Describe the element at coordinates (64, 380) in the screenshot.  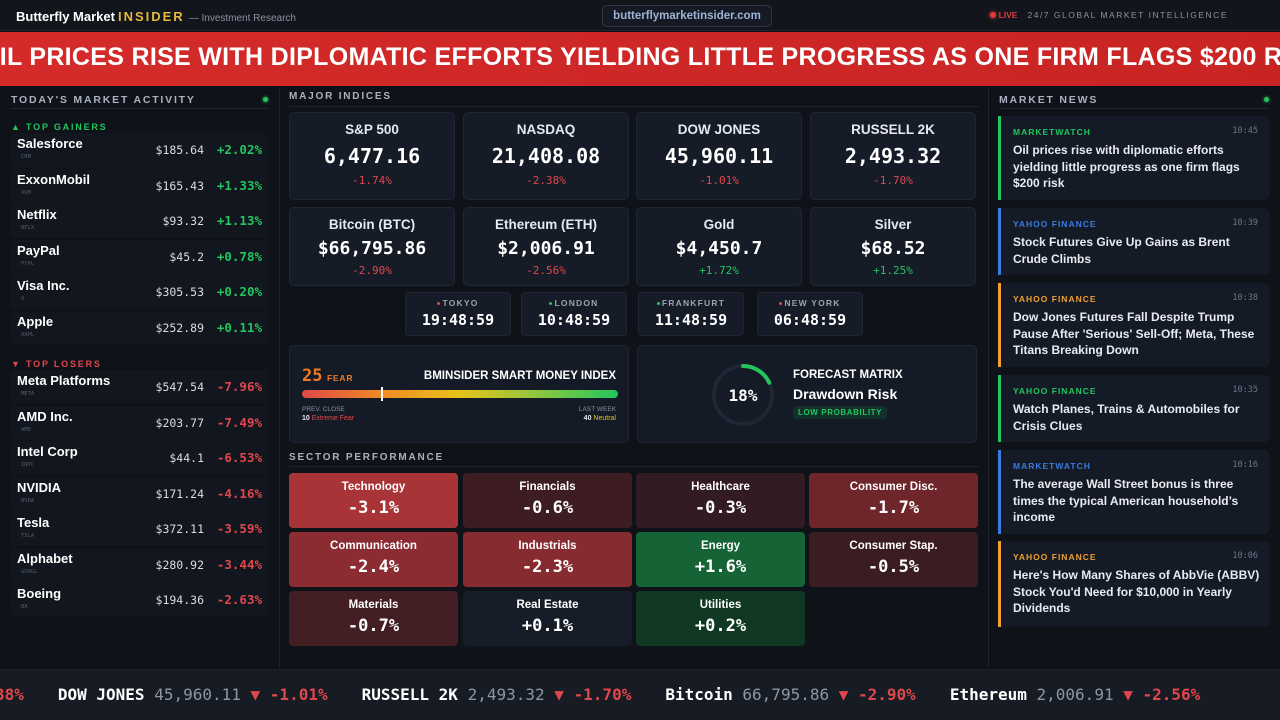
I see `stock-name: Meta Platforms` at that location.